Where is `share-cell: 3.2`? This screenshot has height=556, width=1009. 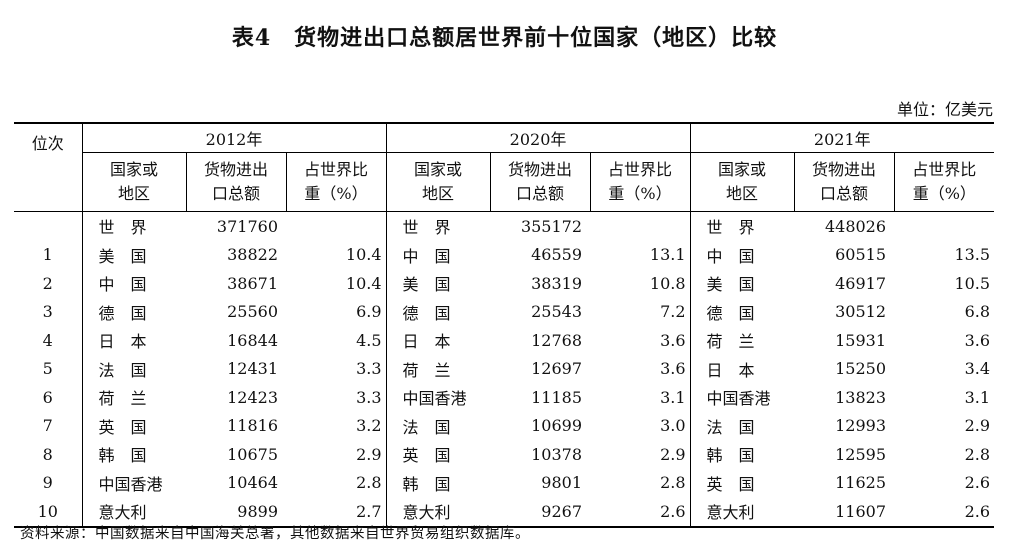 share-cell: 3.2 is located at coordinates (369, 426).